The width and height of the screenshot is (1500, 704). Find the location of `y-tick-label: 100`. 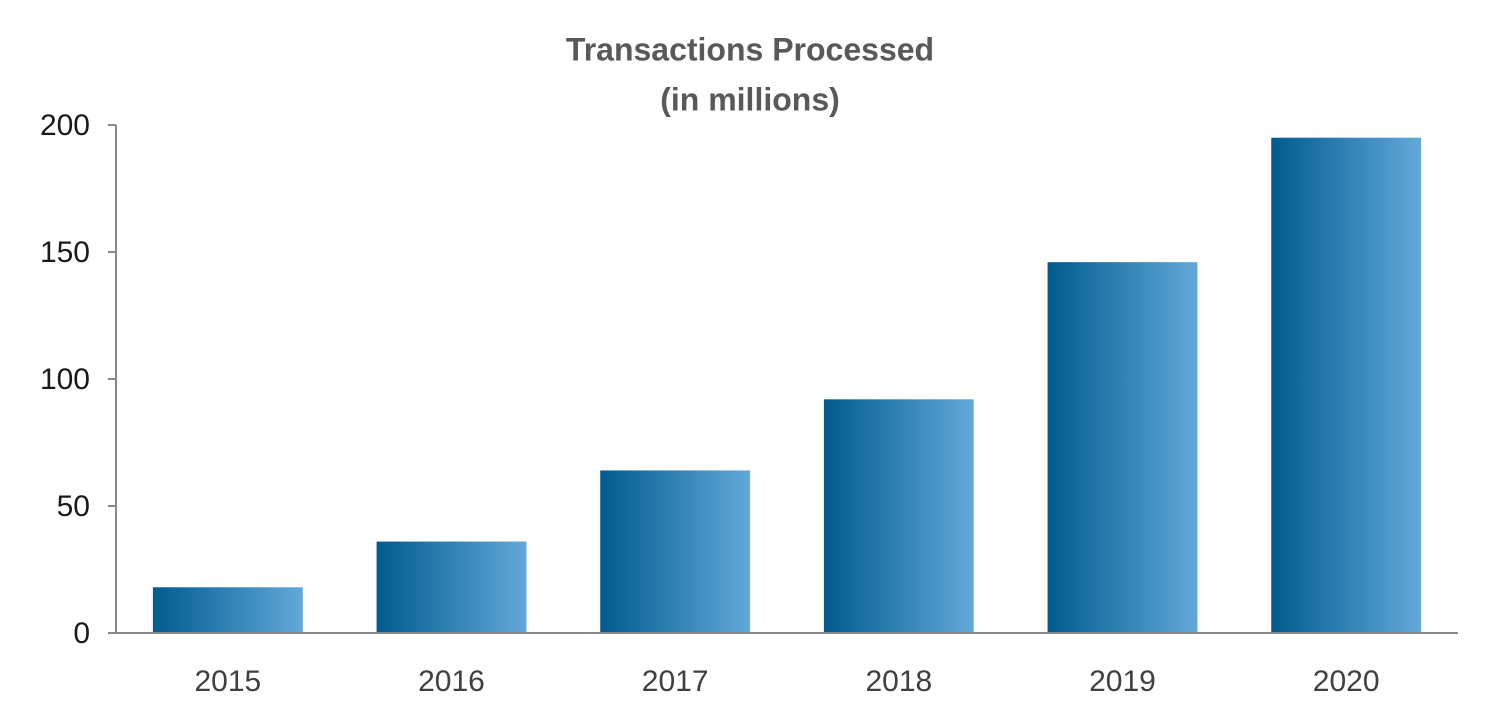

y-tick-label: 100 is located at coordinates (65, 379).